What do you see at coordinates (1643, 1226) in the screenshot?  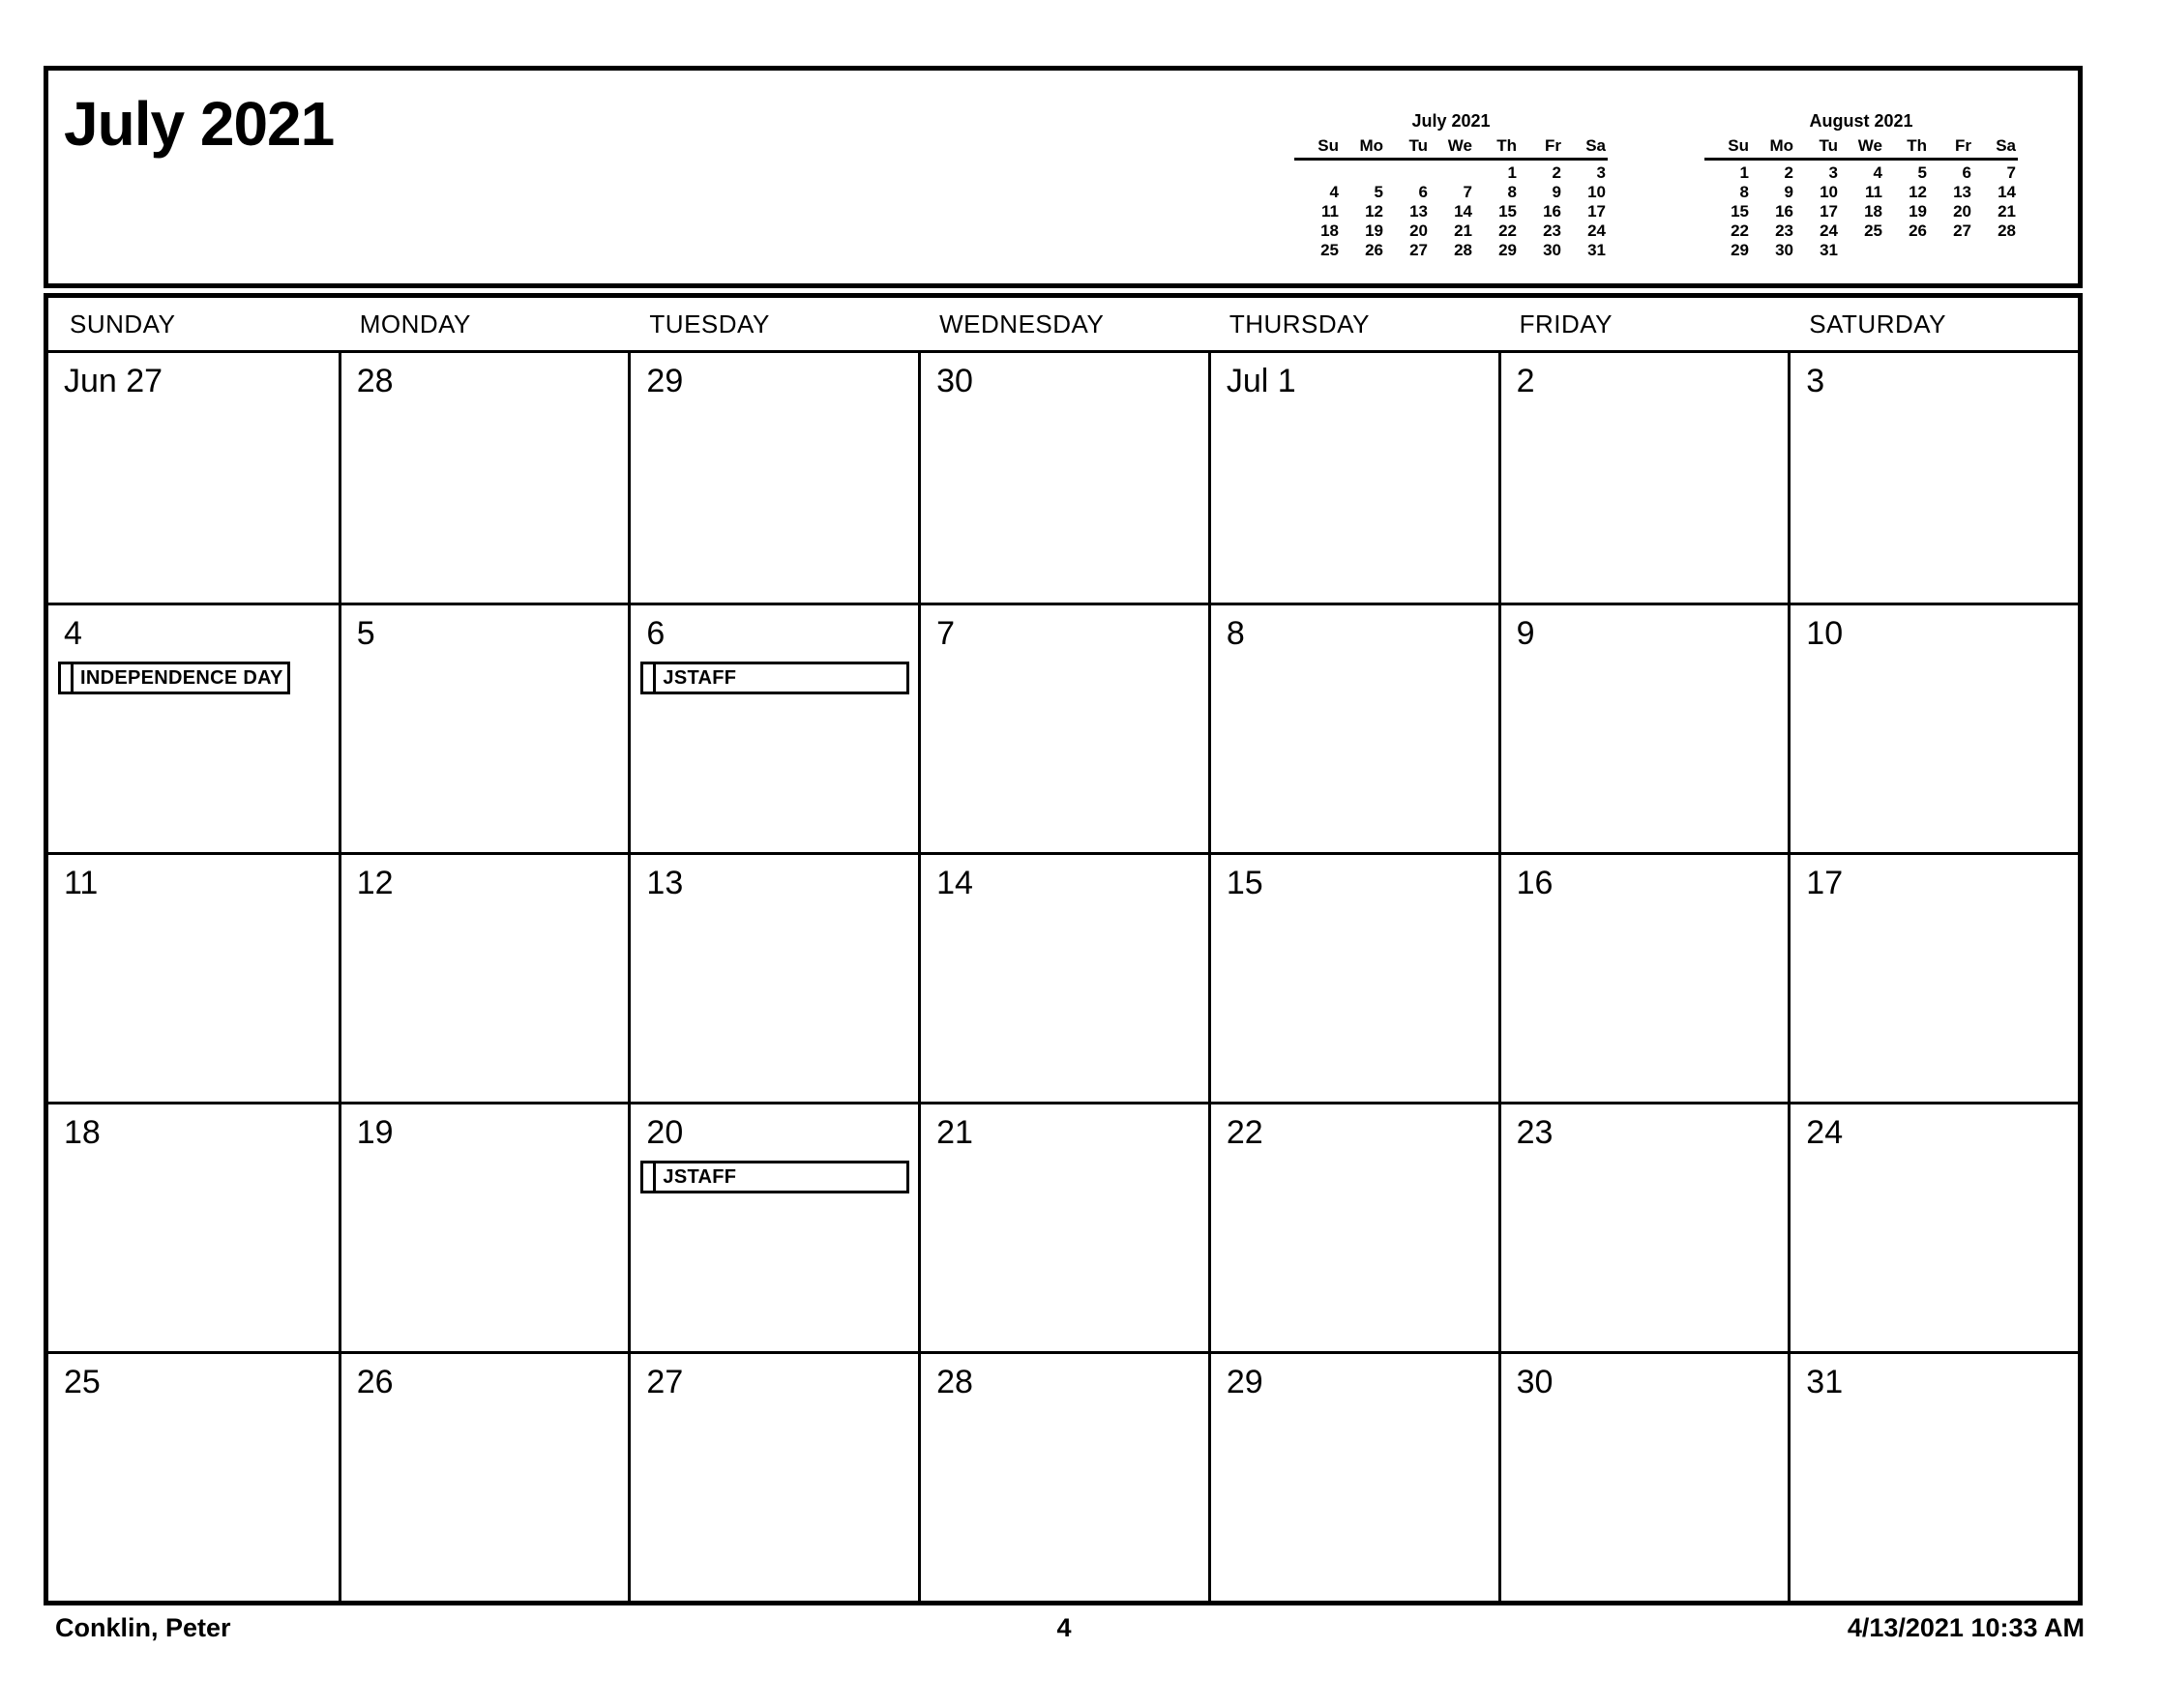 I see `day-cell: 23` at bounding box center [1643, 1226].